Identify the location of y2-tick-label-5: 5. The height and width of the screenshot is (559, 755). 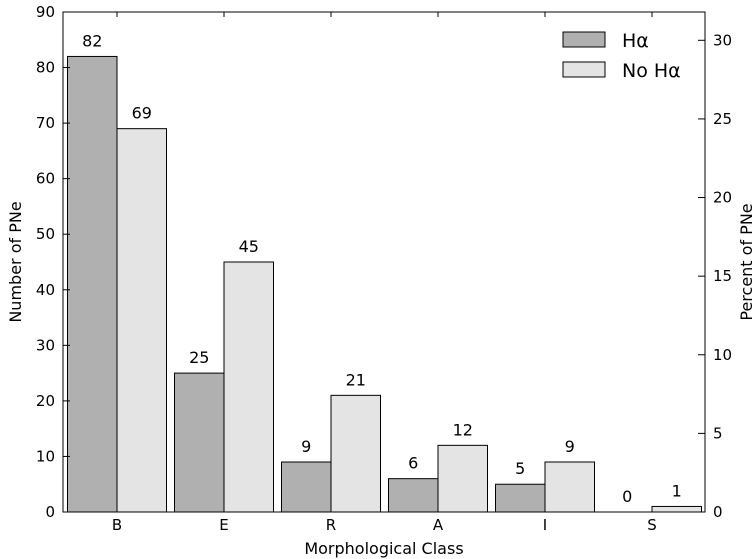
(718, 433).